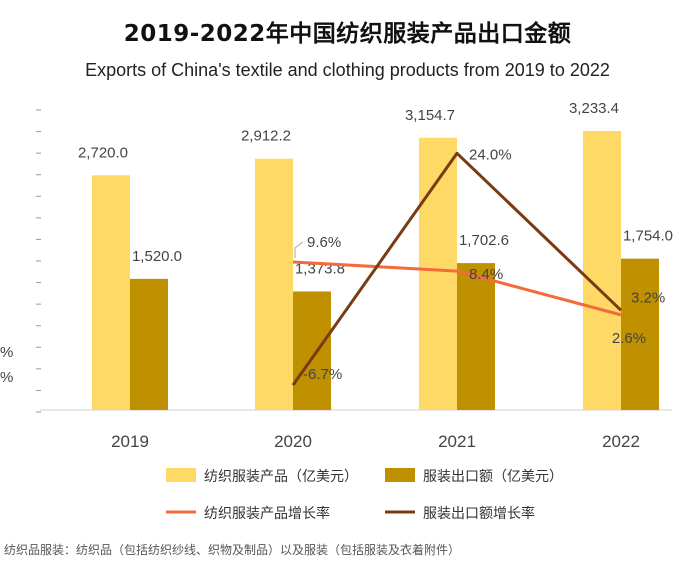  Describe the element at coordinates (629, 338) in the screenshot. I see `textile-growth-value: 2.6%` at that location.